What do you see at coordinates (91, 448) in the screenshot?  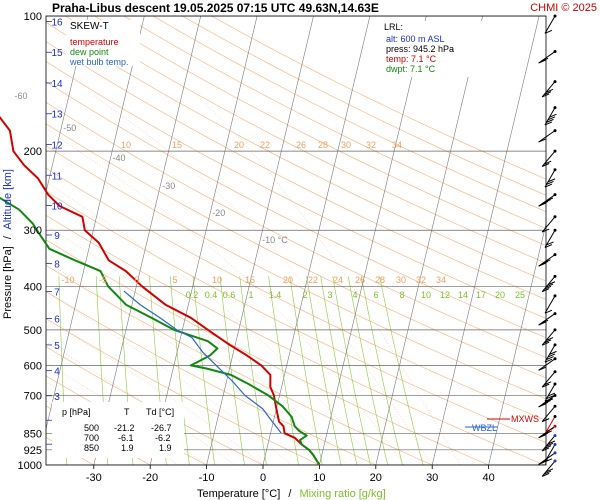 I see `table-cell: 850` at bounding box center [91, 448].